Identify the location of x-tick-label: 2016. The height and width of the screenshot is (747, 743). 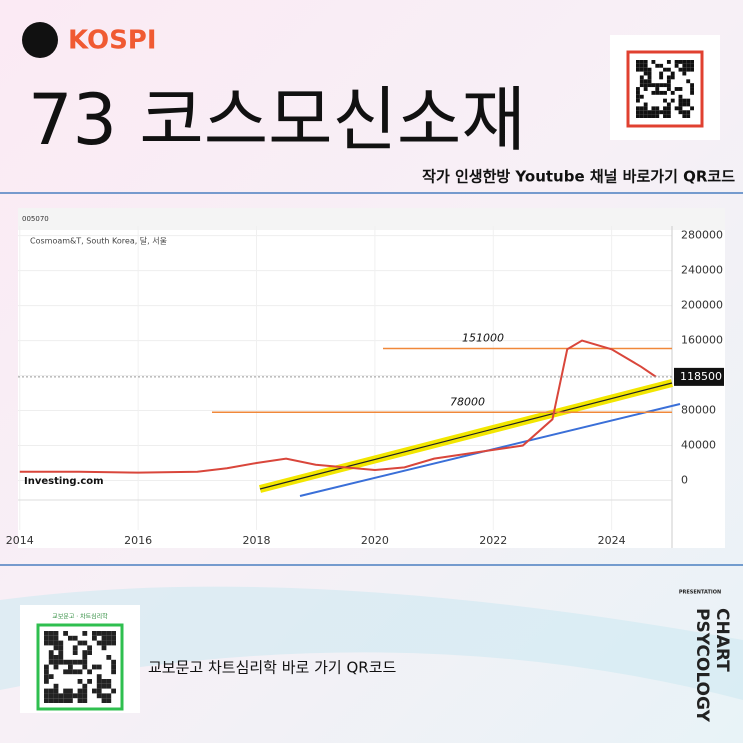
(138, 540).